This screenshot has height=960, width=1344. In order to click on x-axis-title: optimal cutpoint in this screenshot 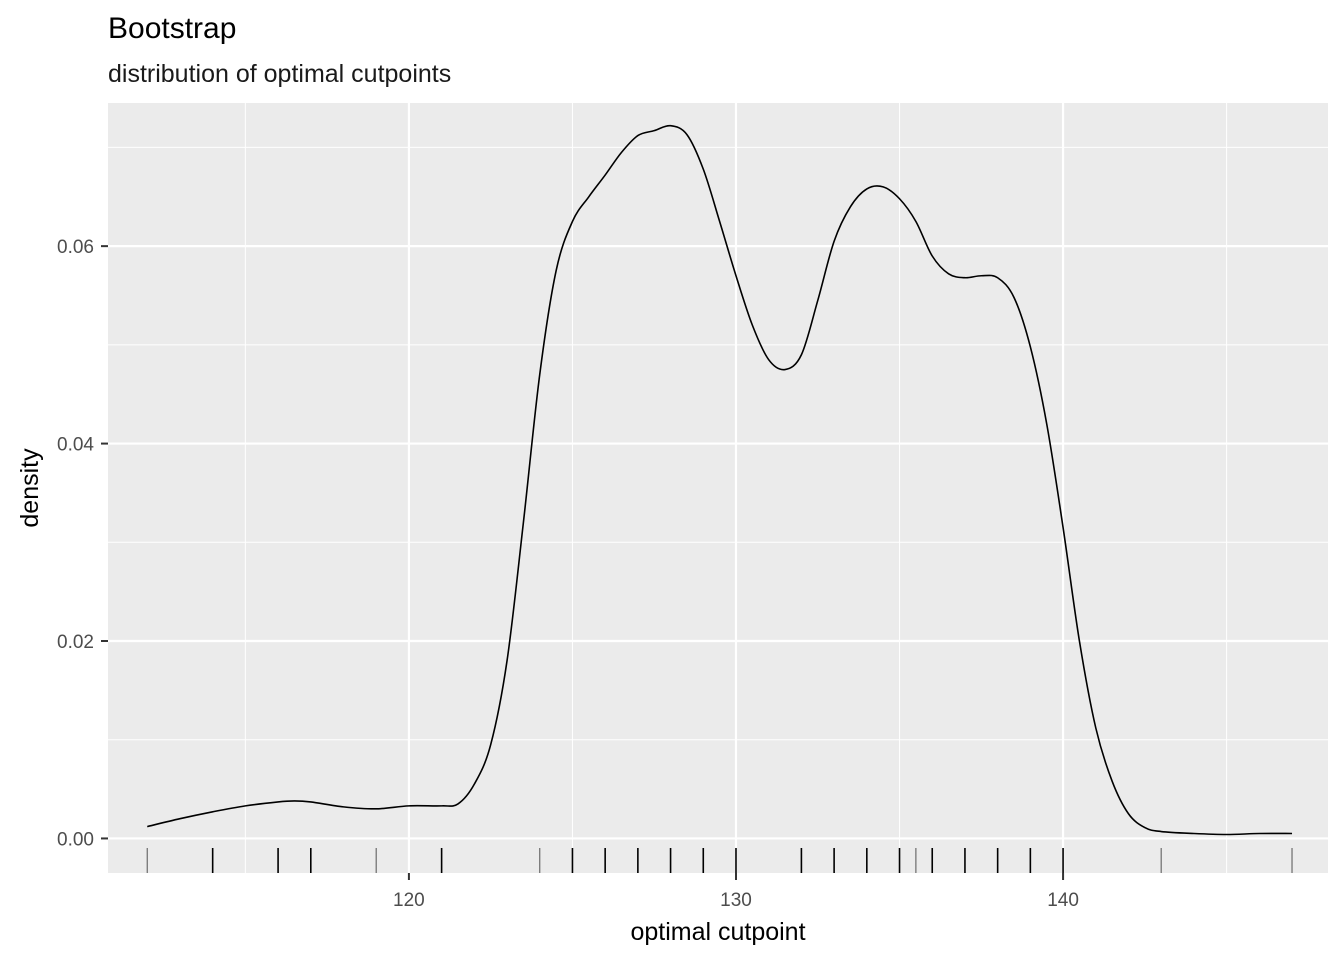, I will do `click(717, 932)`.